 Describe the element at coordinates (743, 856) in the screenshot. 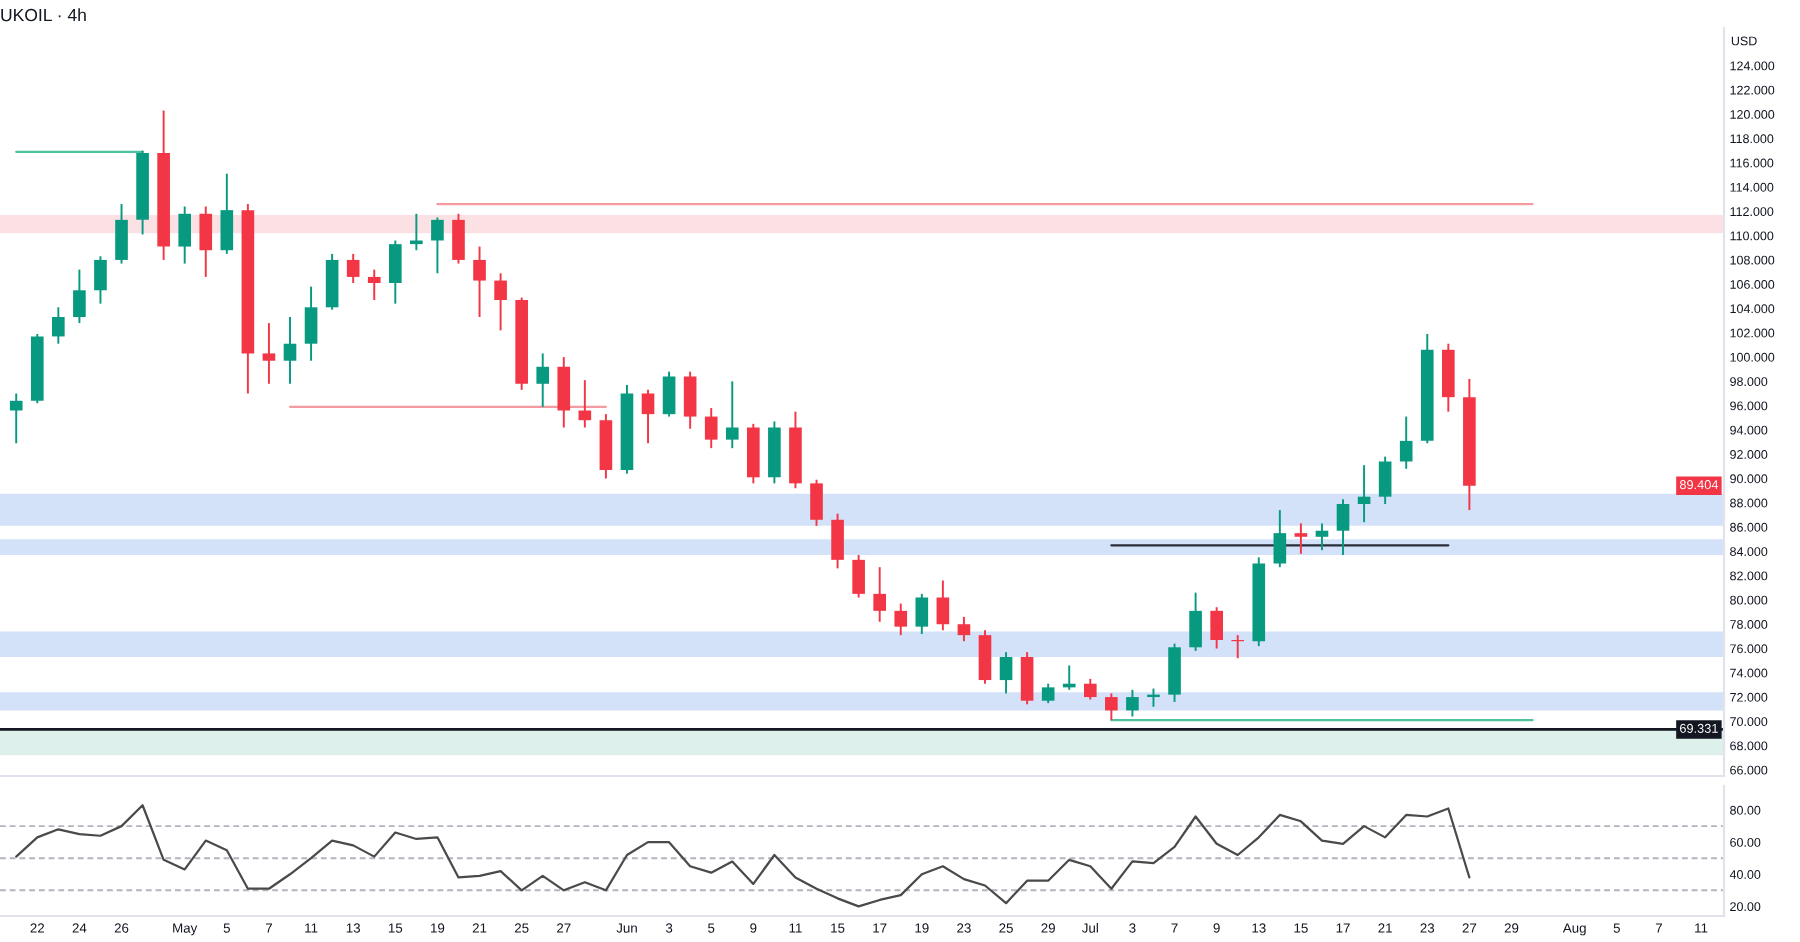

I see `line-series` at that location.